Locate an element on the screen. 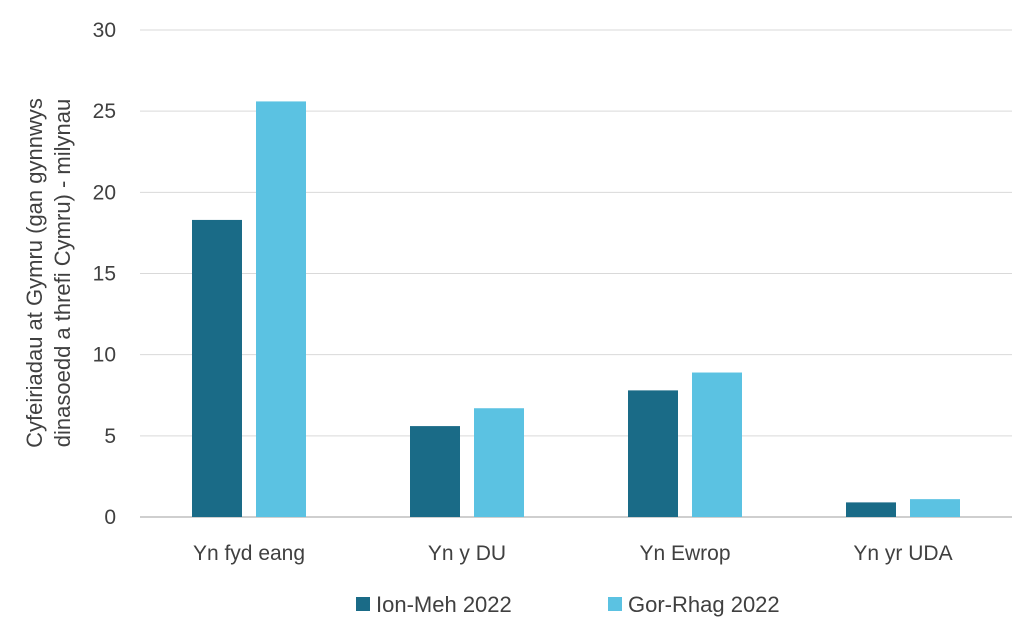 The image size is (1014, 619). x-tick-label: Yn fyd eang is located at coordinates (249, 553).